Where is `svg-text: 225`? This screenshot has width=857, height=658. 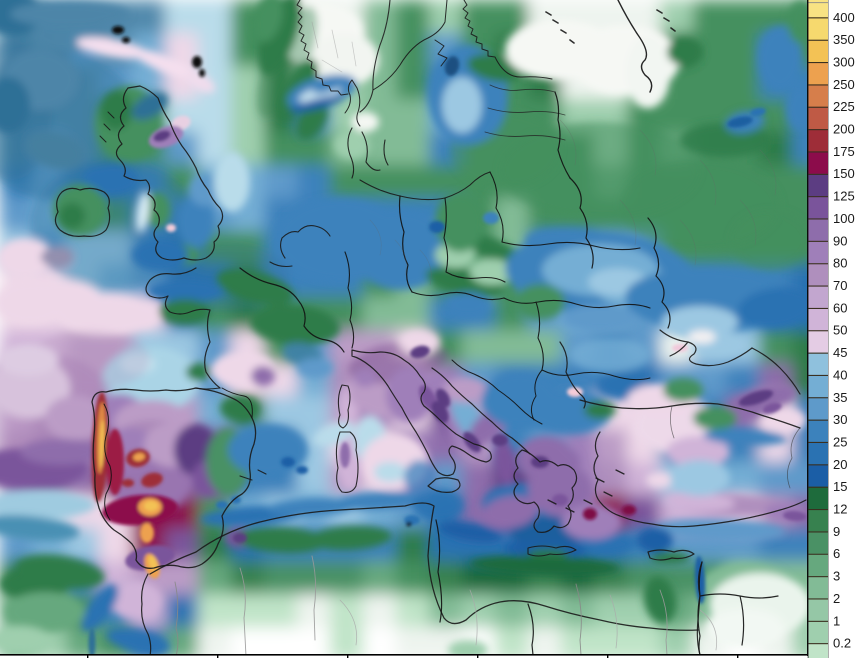
svg-text: 225 is located at coordinates (844, 106).